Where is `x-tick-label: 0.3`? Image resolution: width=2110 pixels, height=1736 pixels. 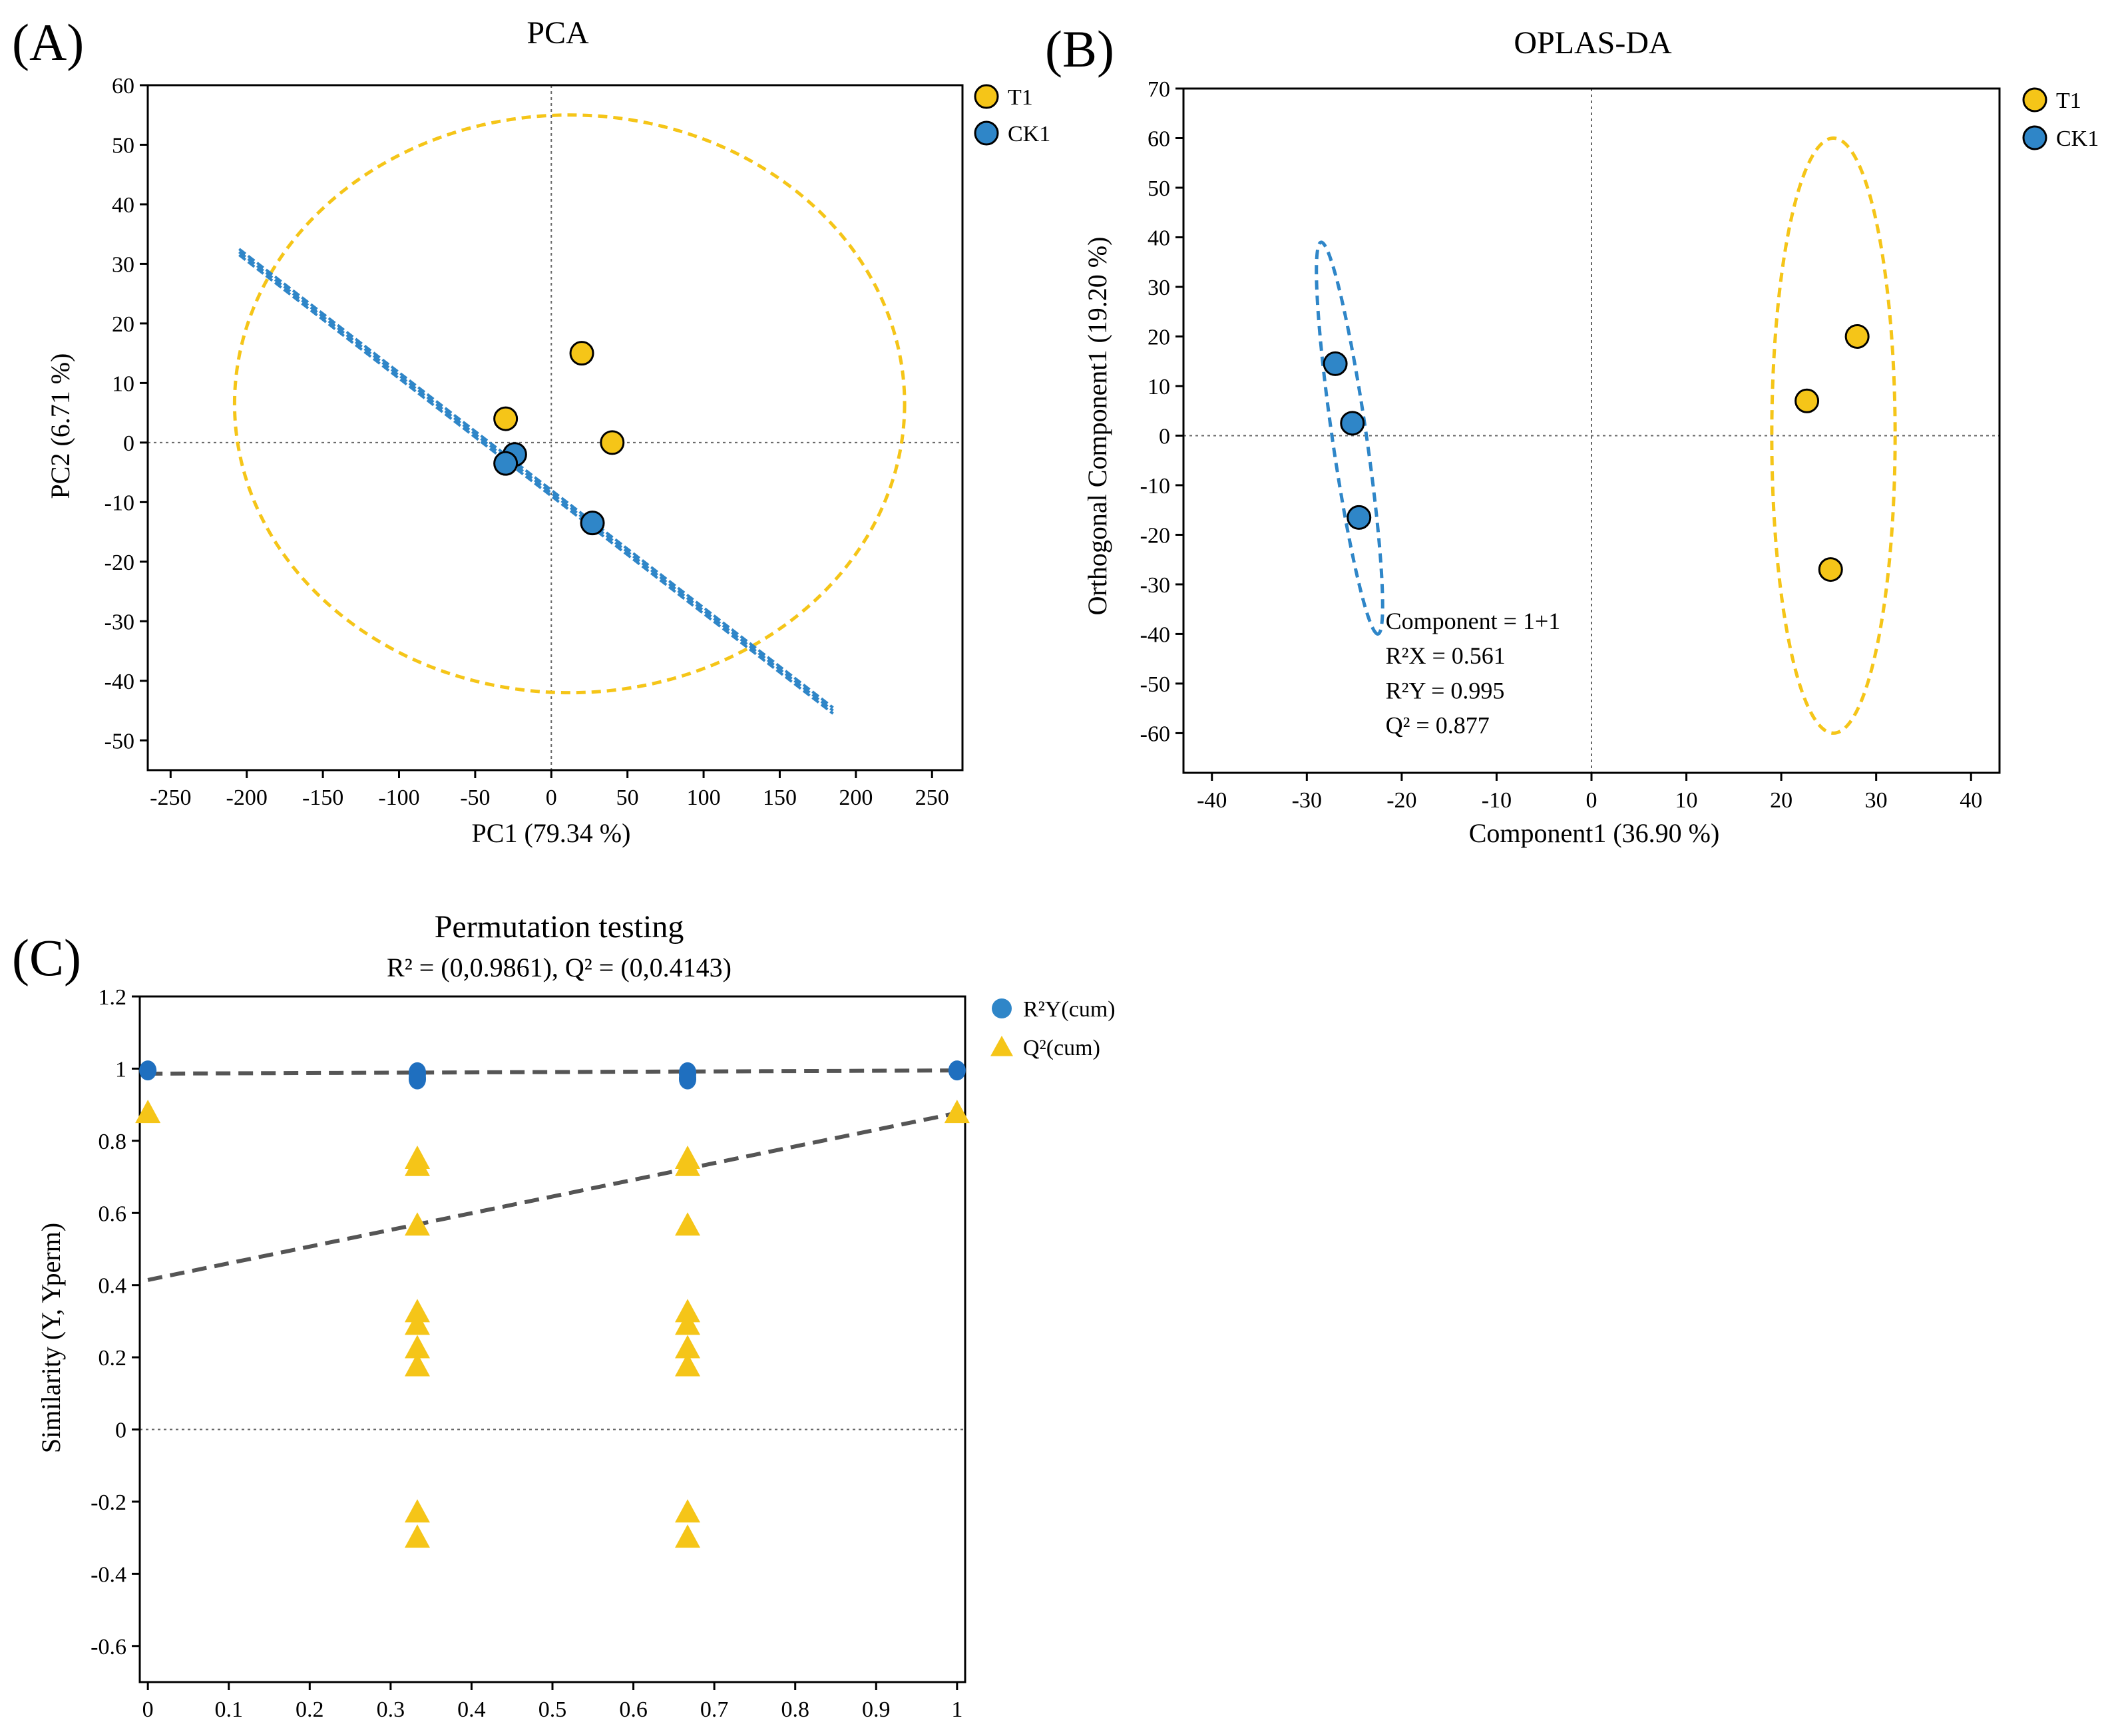
x-tick-label: 0.3 is located at coordinates (391, 1710).